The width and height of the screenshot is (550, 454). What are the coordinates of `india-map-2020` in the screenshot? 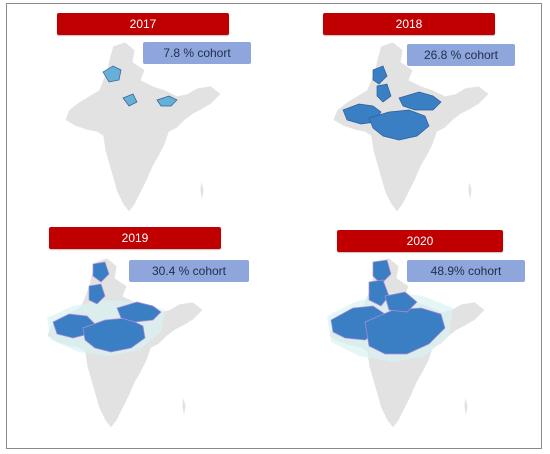 It's located at (406, 343).